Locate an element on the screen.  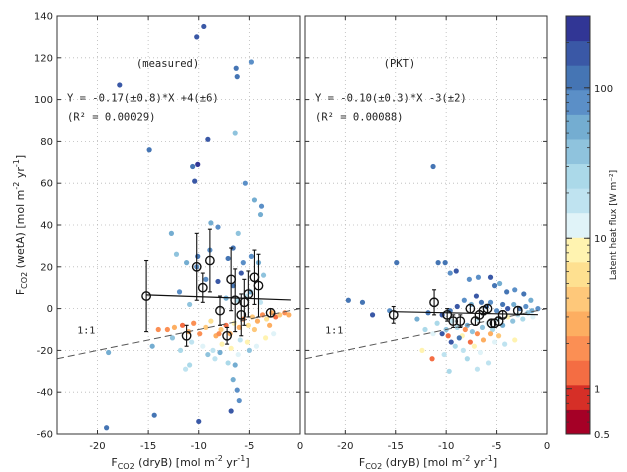
colorbar-frame is located at coordinates (578, 225).